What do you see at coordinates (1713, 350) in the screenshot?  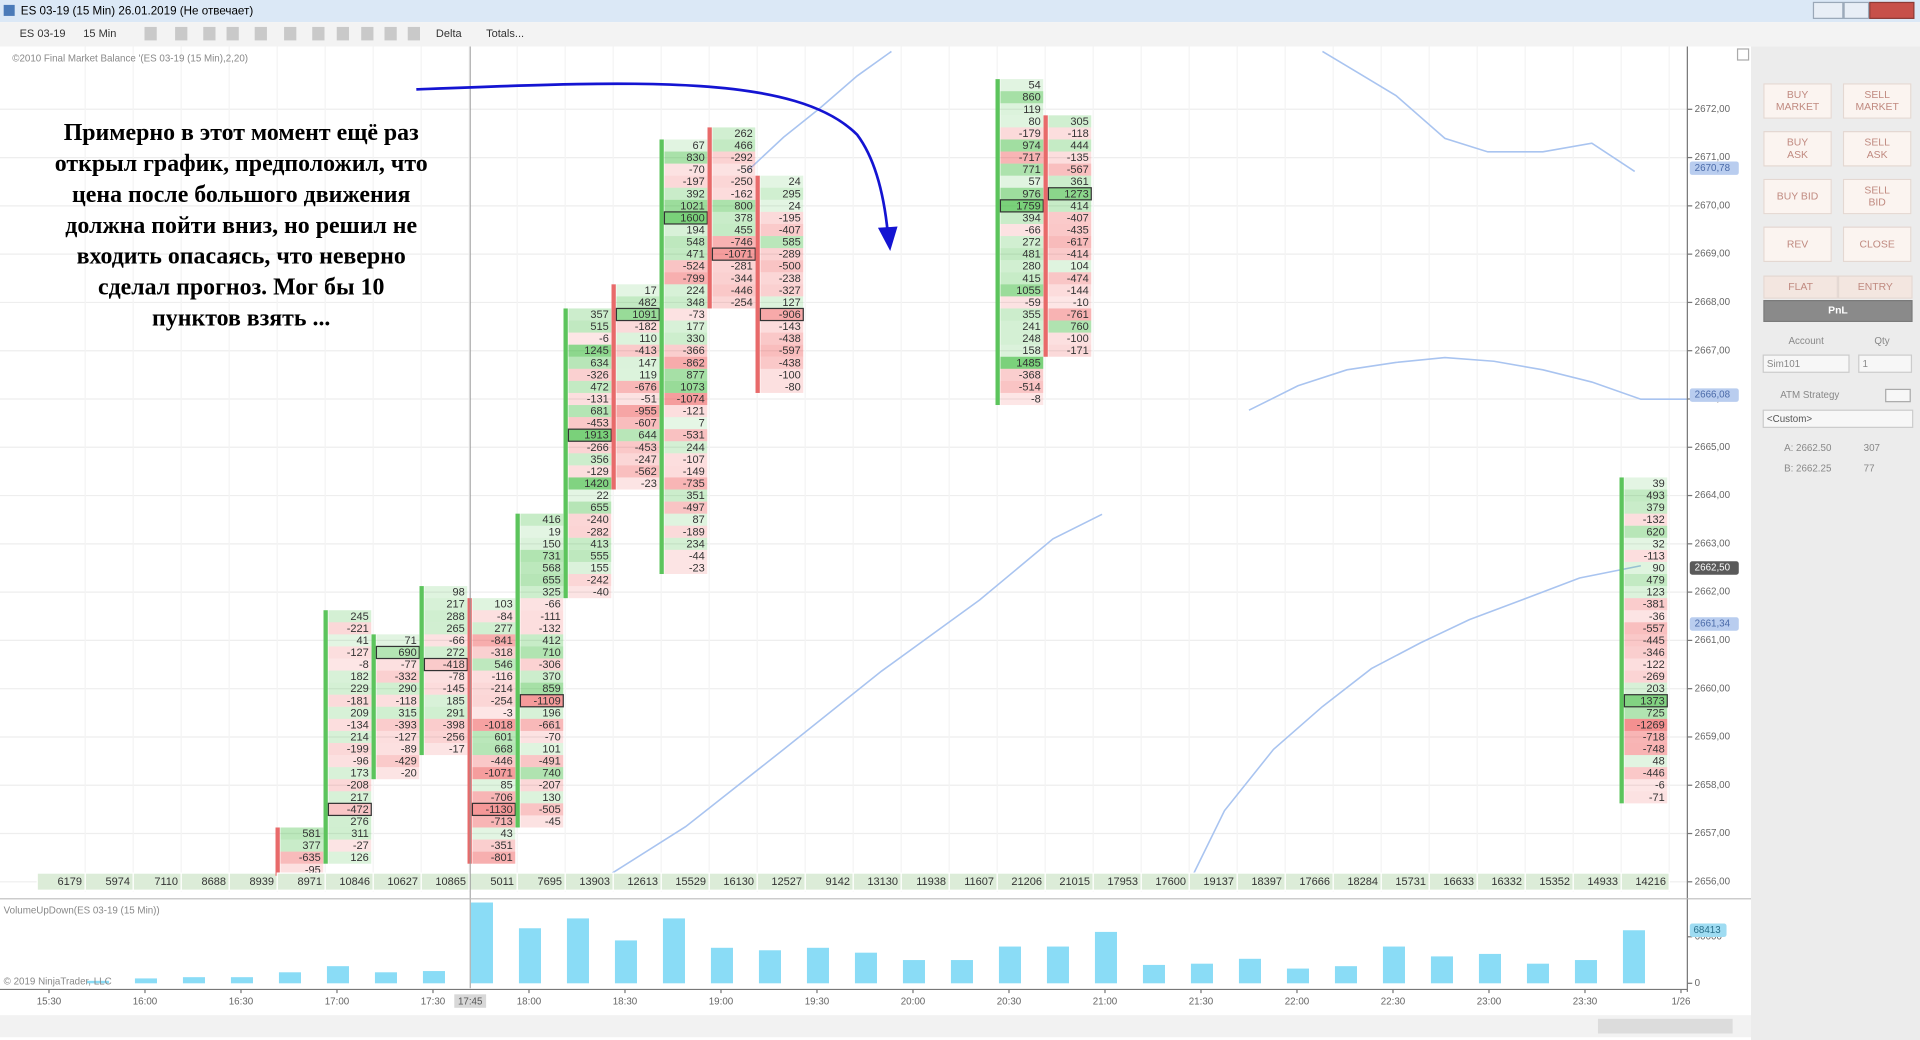 I see `y-tick-label: 2667,00` at bounding box center [1713, 350].